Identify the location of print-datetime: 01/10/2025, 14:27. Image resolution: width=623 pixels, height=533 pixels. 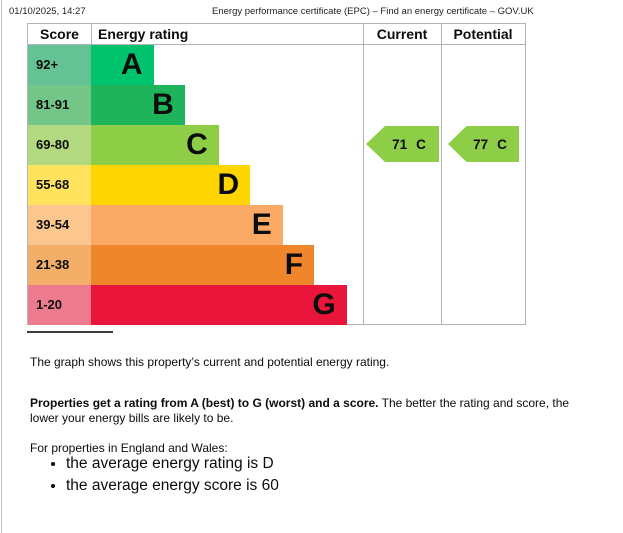
(47, 11).